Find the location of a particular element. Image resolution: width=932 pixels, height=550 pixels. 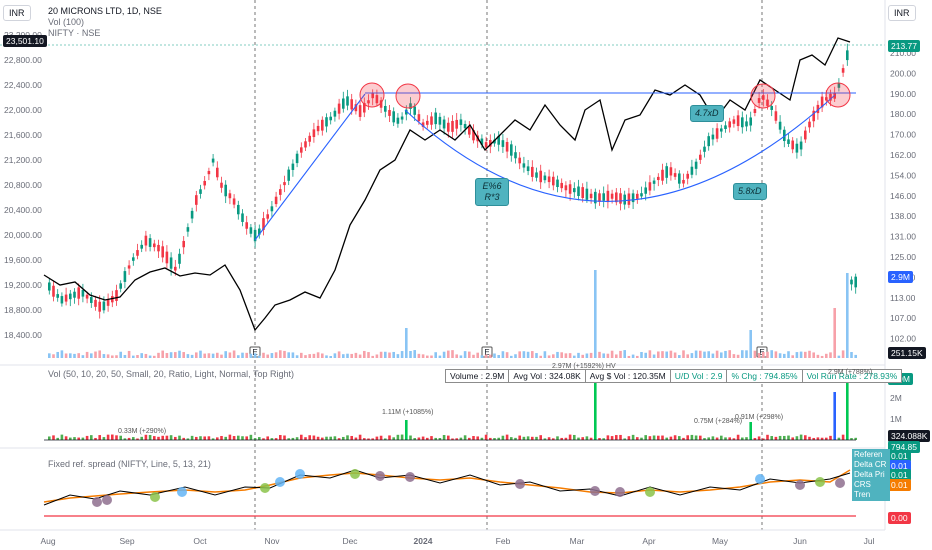

symbol-title: 20 MICRONS LTD, 1D, NSE is located at coordinates (105, 11).